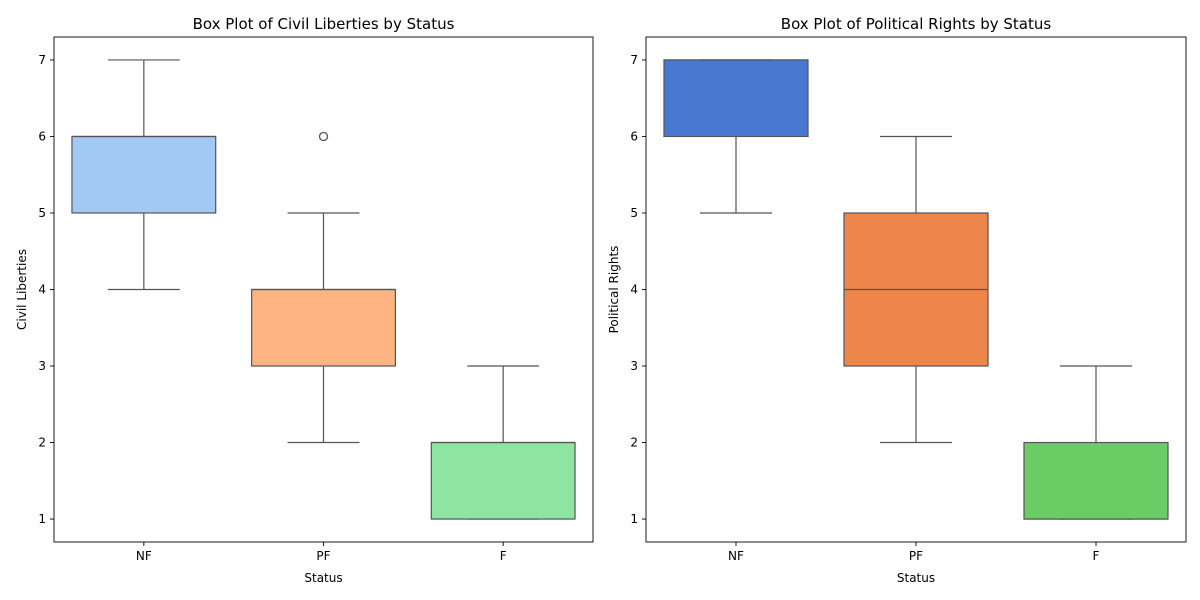  Describe the element at coordinates (614, 290) in the screenshot. I see `y-axis-label: Political Rights` at that location.